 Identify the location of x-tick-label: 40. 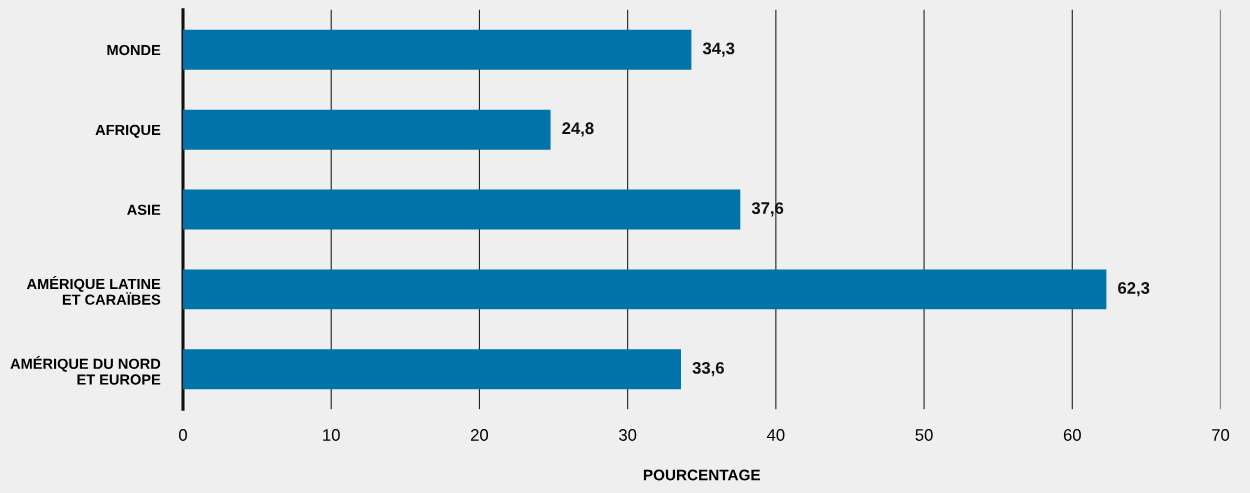
(775, 435).